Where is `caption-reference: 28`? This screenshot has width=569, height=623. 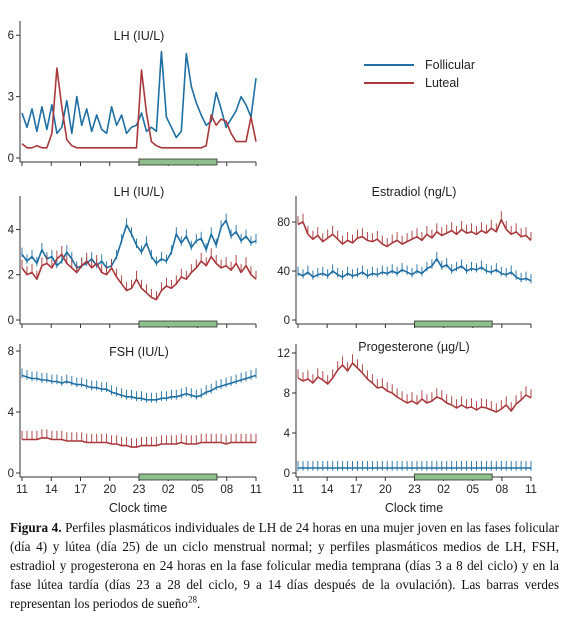
caption-reference: 28 is located at coordinates (192, 599).